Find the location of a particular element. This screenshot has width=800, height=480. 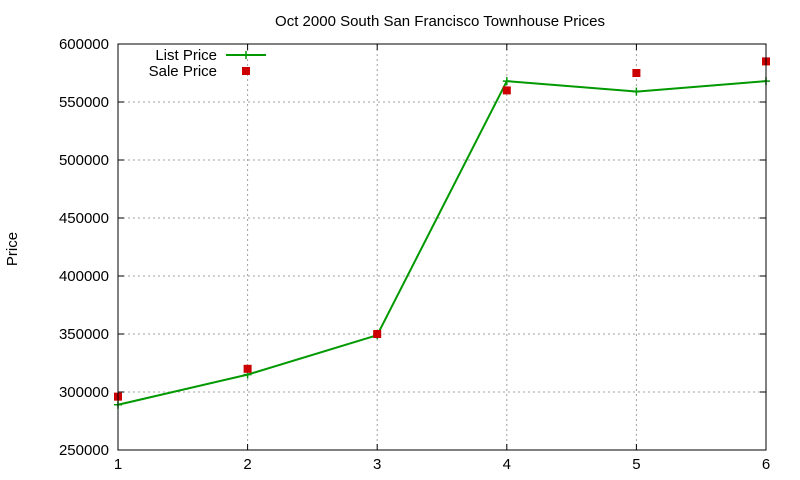

legend-label-sale-price: Sale Price is located at coordinates (183, 71).